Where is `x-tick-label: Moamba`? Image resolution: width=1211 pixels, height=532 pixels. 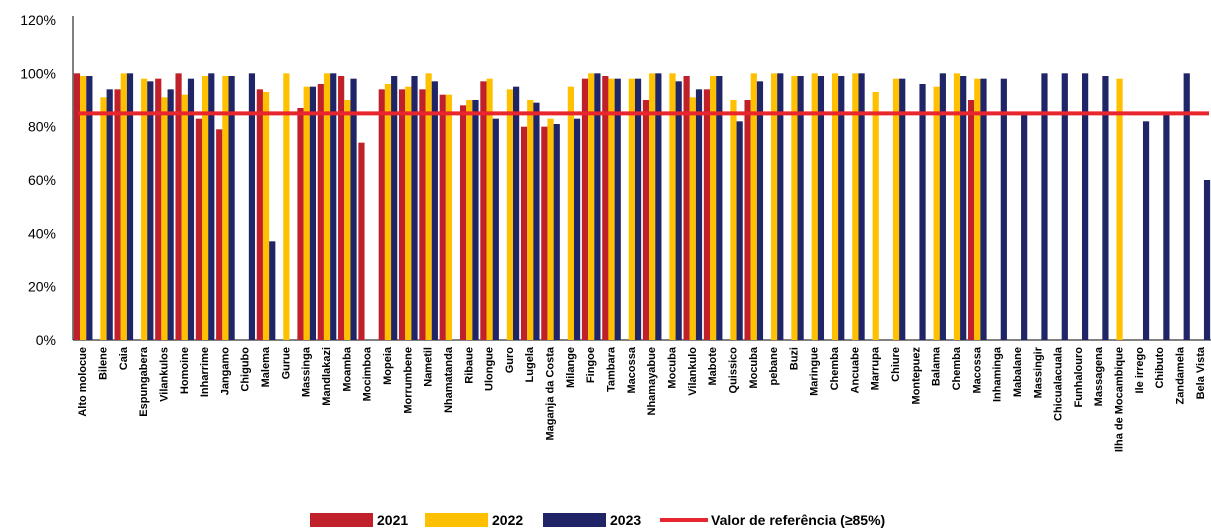 x-tick-label: Moamba is located at coordinates (347, 369).